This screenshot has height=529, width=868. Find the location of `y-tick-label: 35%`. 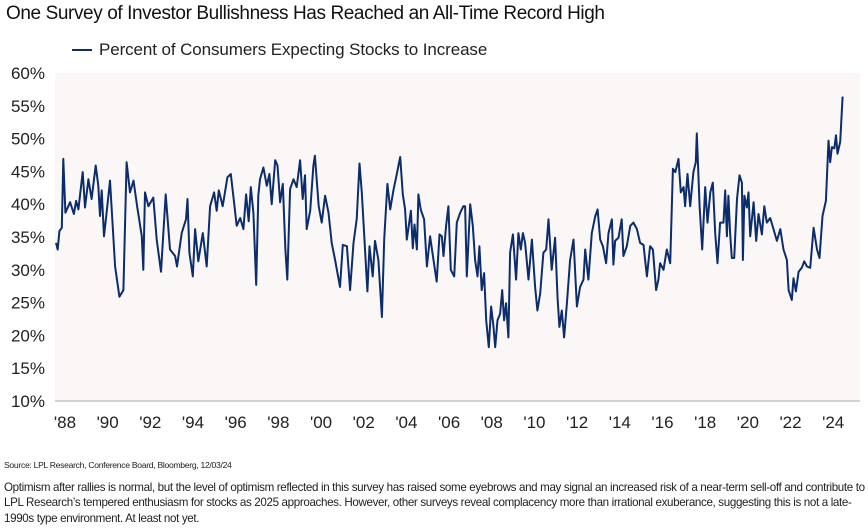

y-tick-label: 35% is located at coordinates (28, 237).